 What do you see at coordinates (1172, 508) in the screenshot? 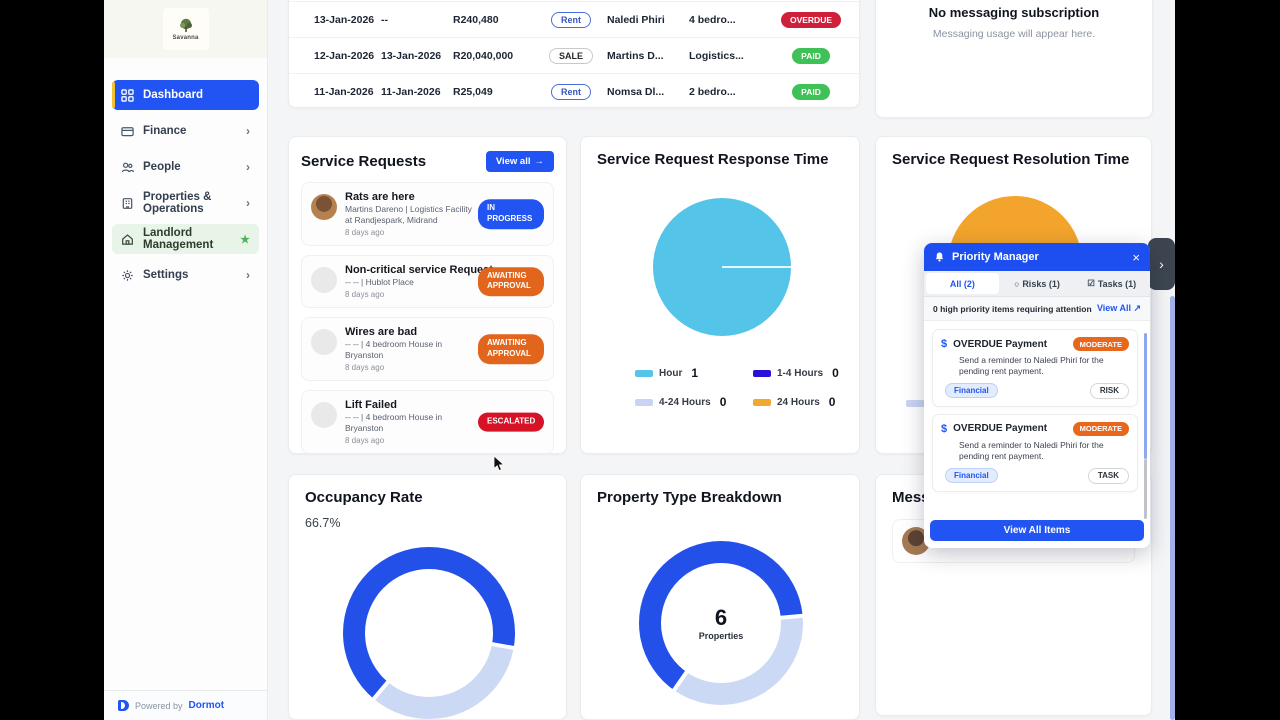
I see `page-scrollbar` at bounding box center [1172, 508].